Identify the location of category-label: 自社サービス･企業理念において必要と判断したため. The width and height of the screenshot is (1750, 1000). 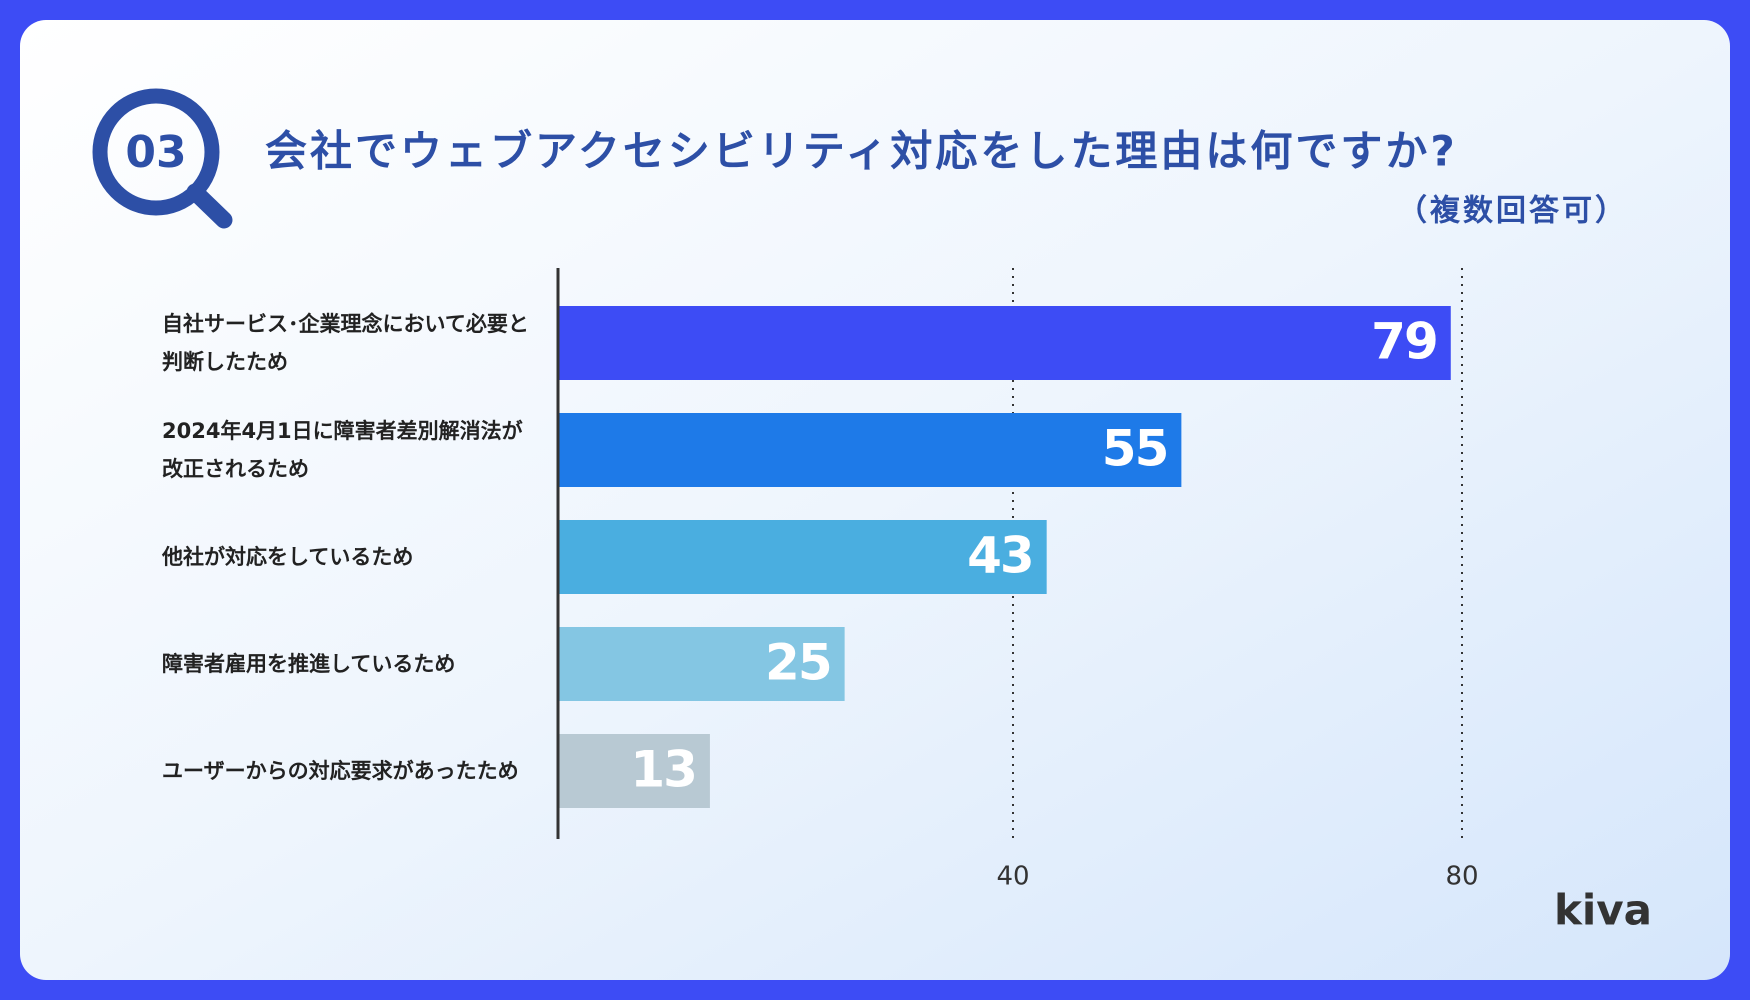
(345, 343).